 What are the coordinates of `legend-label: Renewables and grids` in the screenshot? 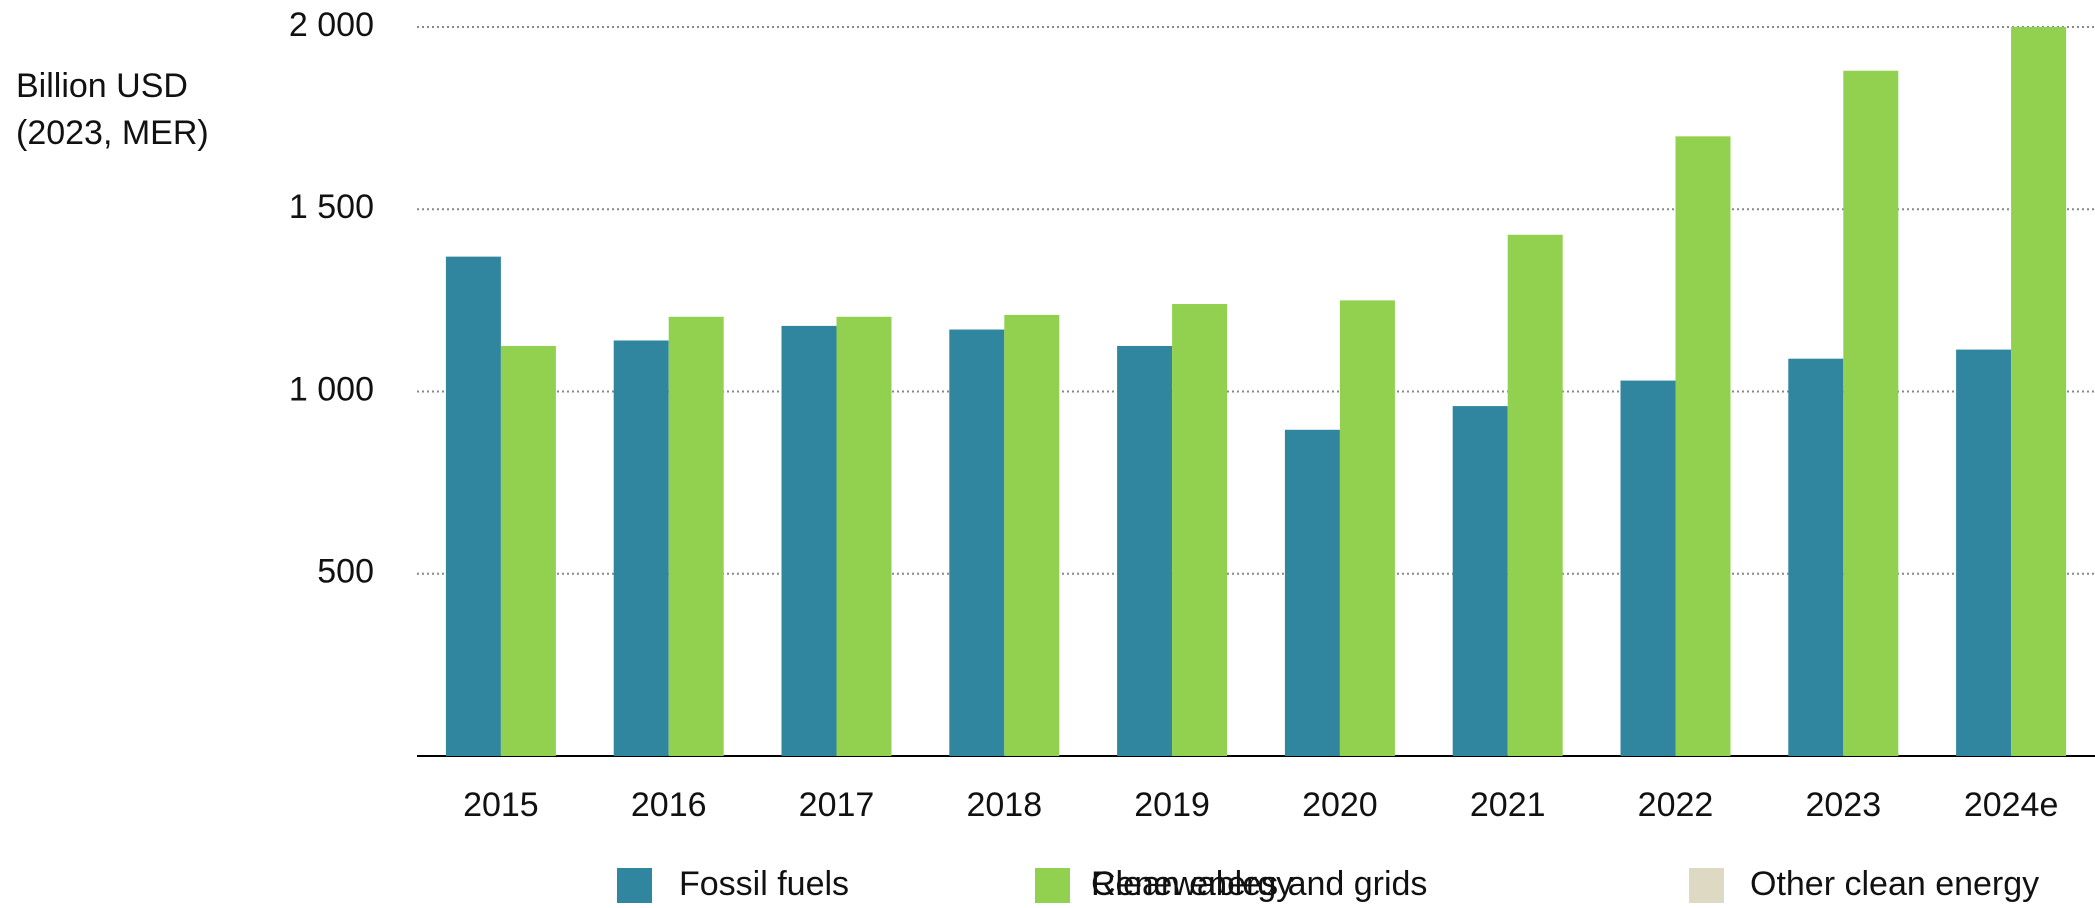 It's located at (1259, 884).